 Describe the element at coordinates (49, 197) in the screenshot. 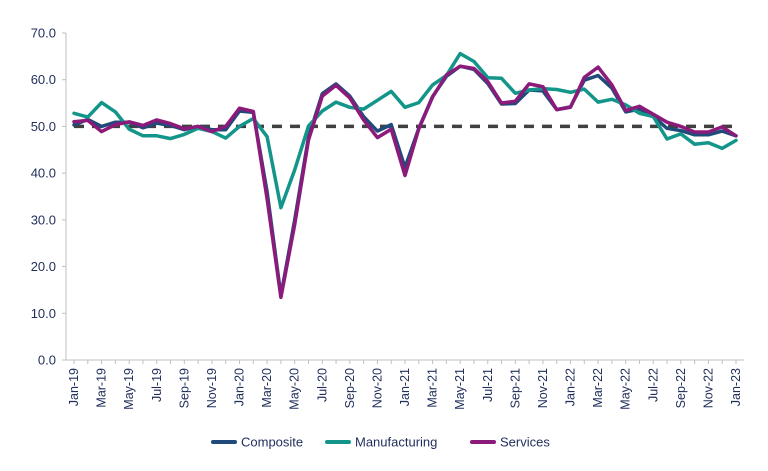

I see `y-axis: 0.0 10.0 20.0 30.0 40.0 50.0 60.0 70.0` at that location.